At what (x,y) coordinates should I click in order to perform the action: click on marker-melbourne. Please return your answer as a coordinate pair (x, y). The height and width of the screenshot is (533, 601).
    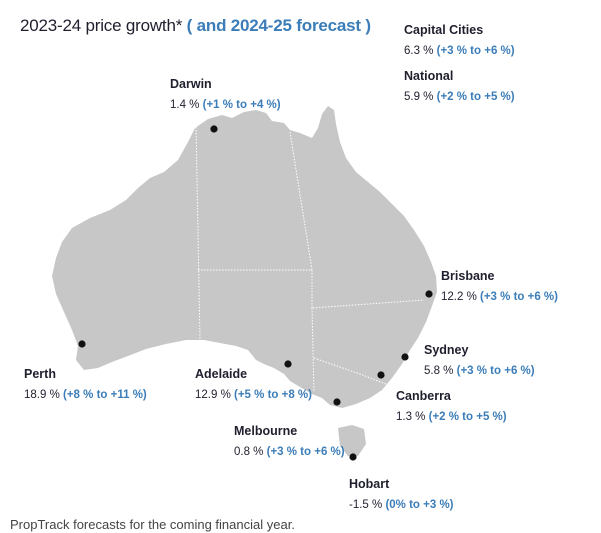
    Looking at the image, I should click on (337, 402).